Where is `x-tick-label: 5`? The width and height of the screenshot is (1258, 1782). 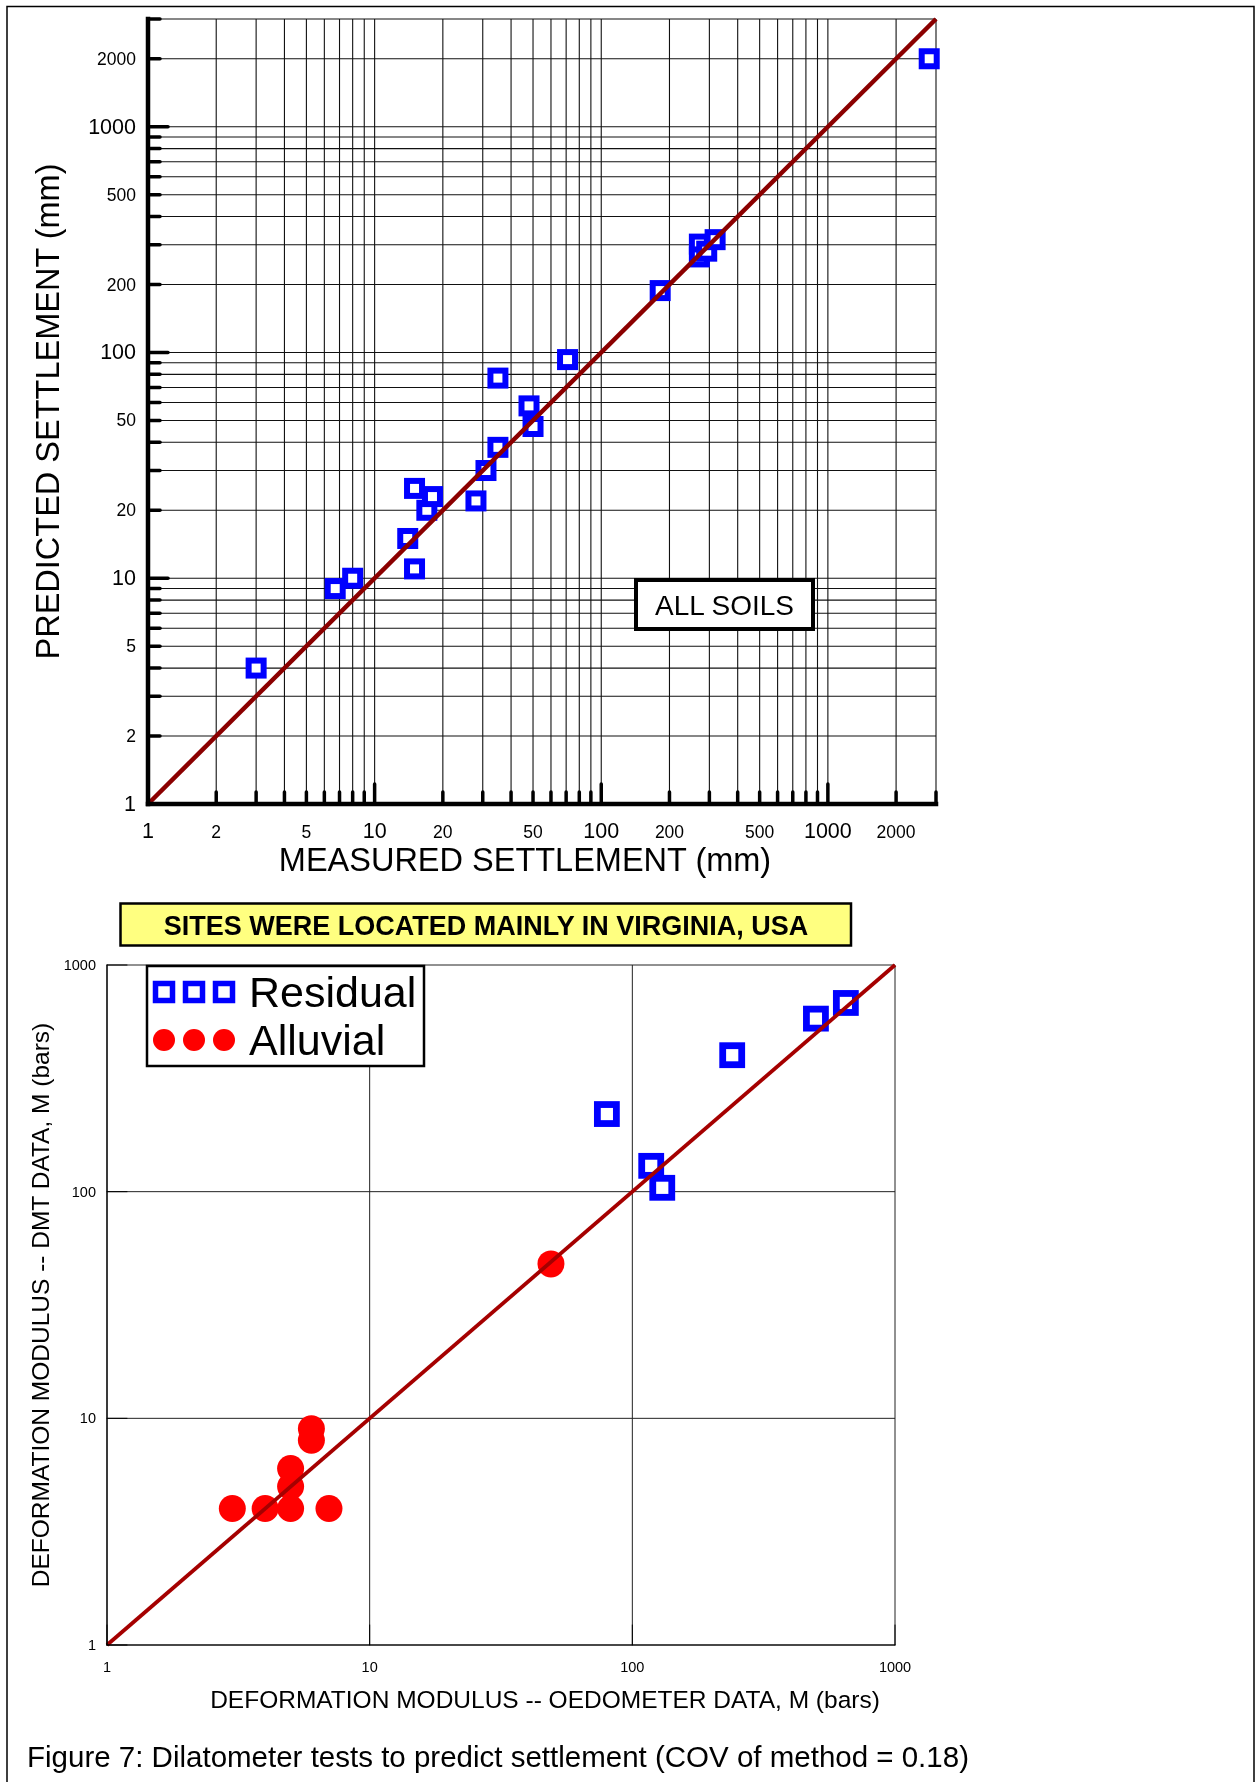 x-tick-label: 5 is located at coordinates (306, 832).